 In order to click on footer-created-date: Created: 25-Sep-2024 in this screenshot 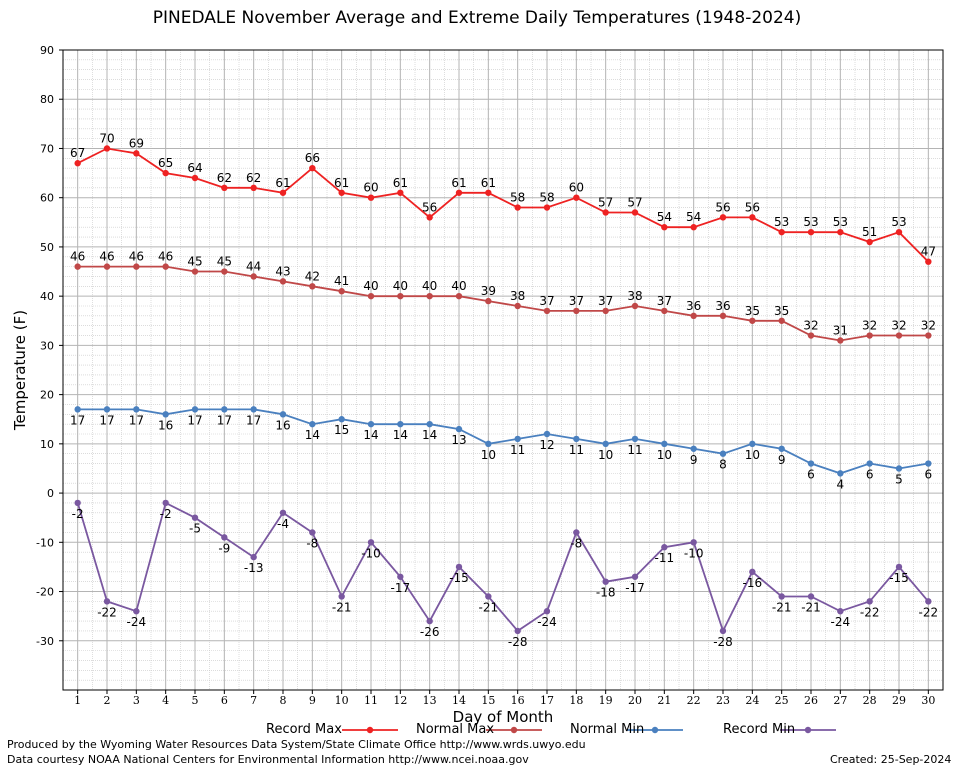, I will do `click(891, 759)`.